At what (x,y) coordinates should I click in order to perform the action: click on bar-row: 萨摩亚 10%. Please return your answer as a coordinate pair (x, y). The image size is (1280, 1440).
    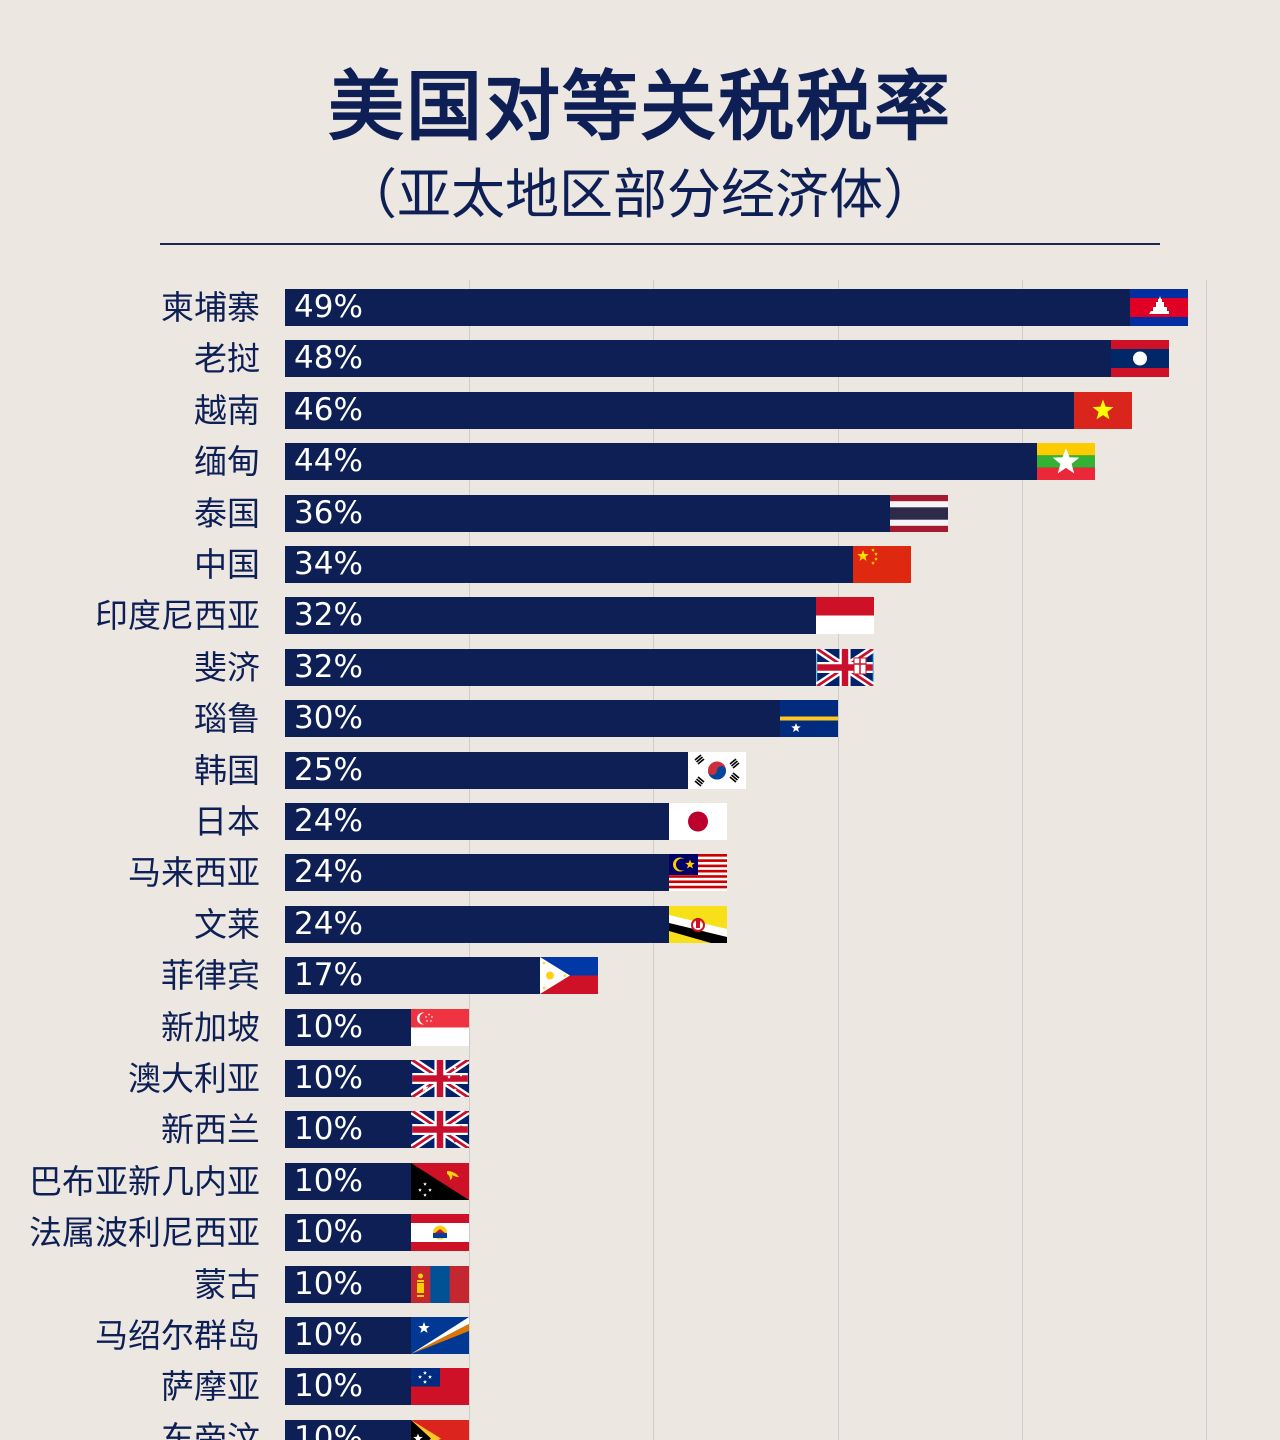
    Looking at the image, I should click on (640, 1388).